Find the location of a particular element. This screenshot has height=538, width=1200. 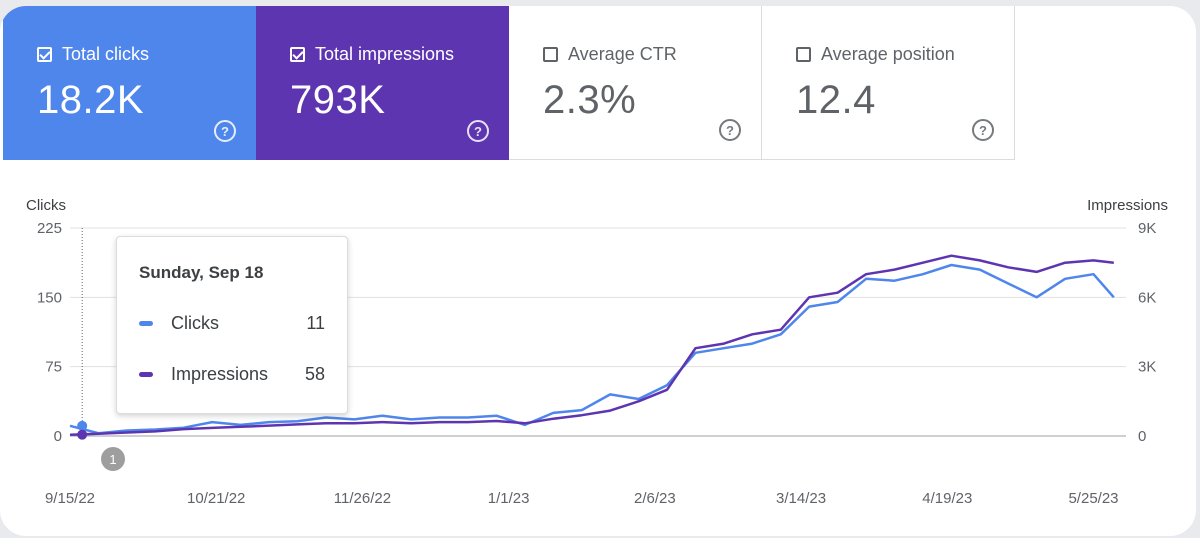

card-label: Total clicks is located at coordinates (106, 54).